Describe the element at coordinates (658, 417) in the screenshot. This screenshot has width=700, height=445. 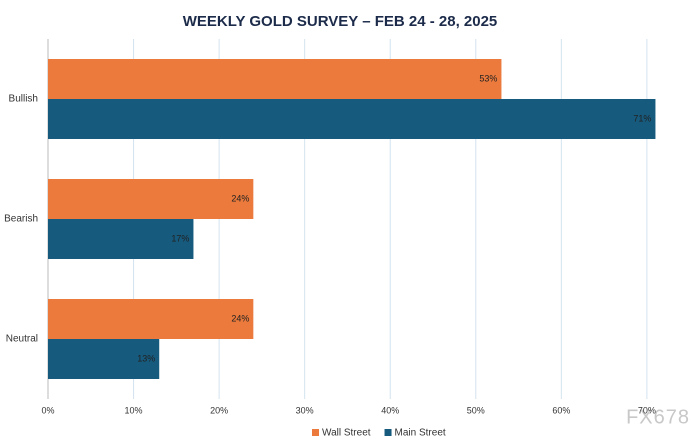
I see `watermark: FX678` at that location.